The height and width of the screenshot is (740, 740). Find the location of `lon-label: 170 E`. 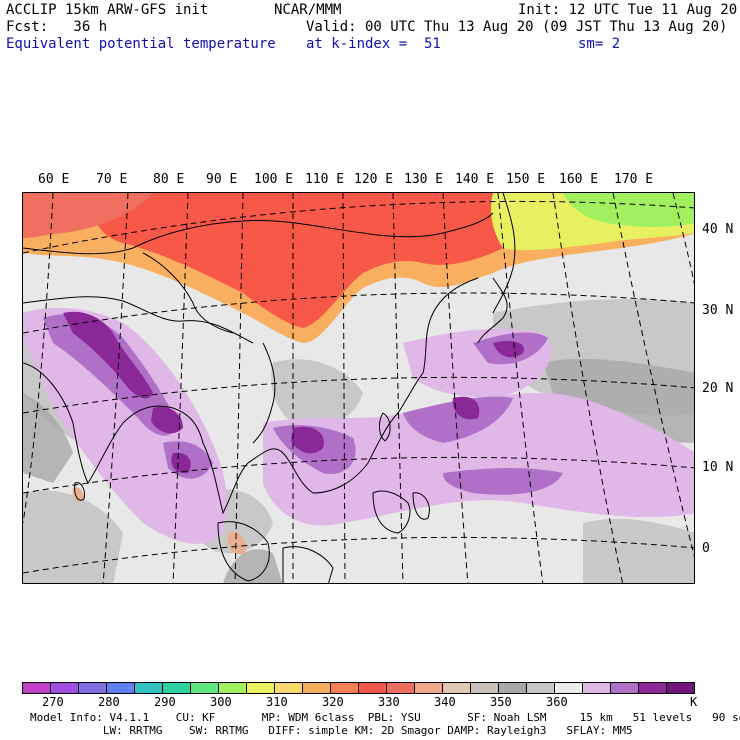

lon-label: 170 E is located at coordinates (634, 179).